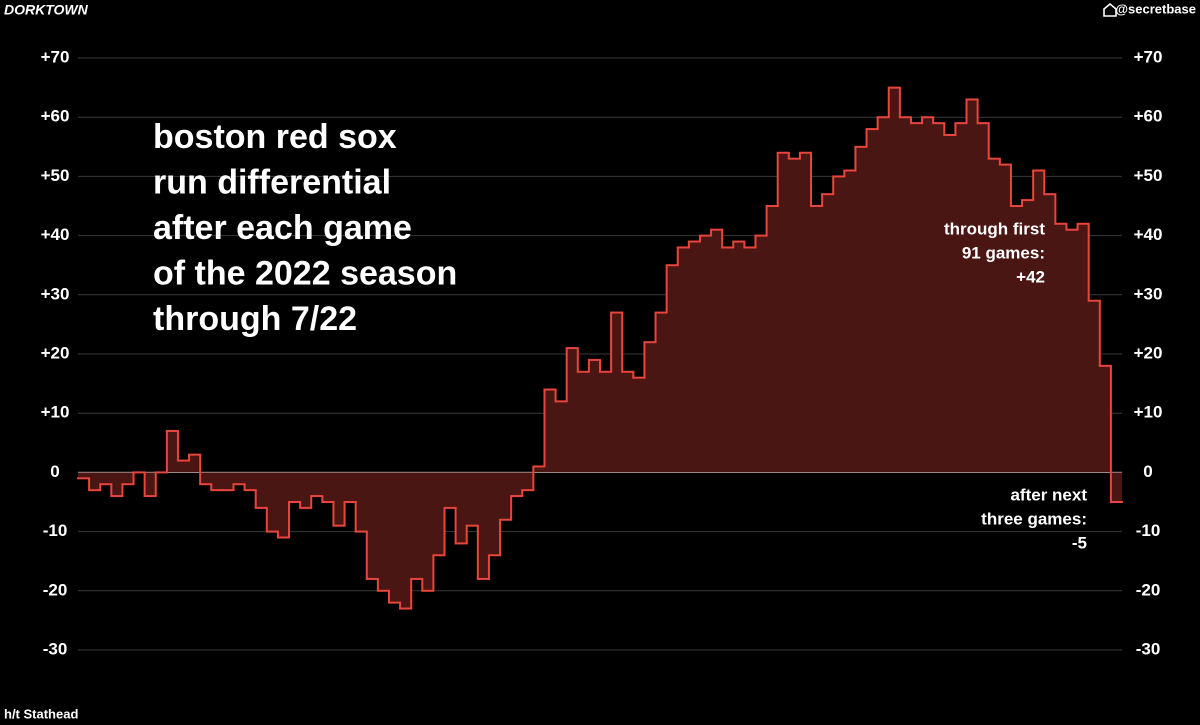  Describe the element at coordinates (275, 137) in the screenshot. I see `title-line: boston red sox` at that location.